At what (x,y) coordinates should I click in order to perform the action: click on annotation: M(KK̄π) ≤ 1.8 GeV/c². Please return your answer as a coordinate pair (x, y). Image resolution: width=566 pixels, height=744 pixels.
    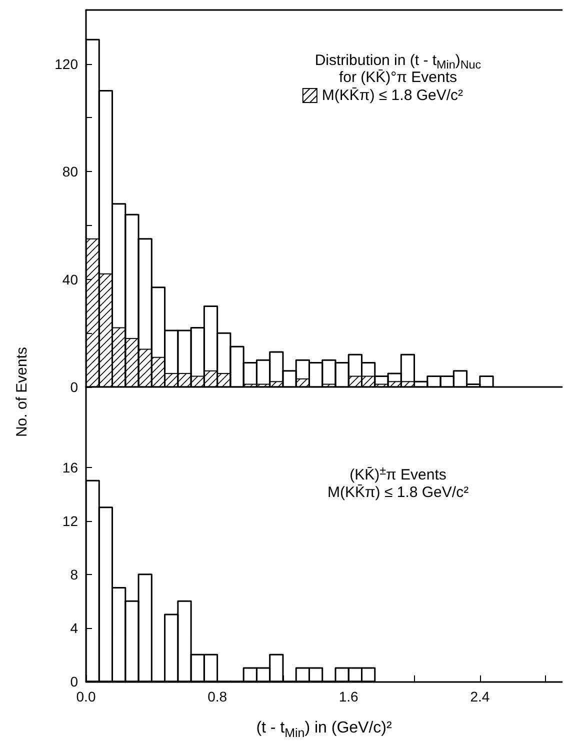
    Looking at the image, I should click on (398, 492).